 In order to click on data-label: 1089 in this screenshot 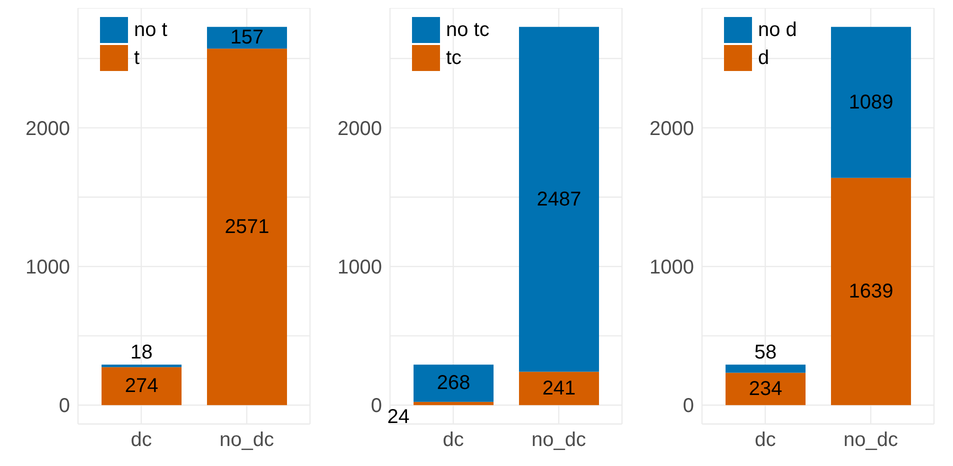, I will do `click(871, 102)`.